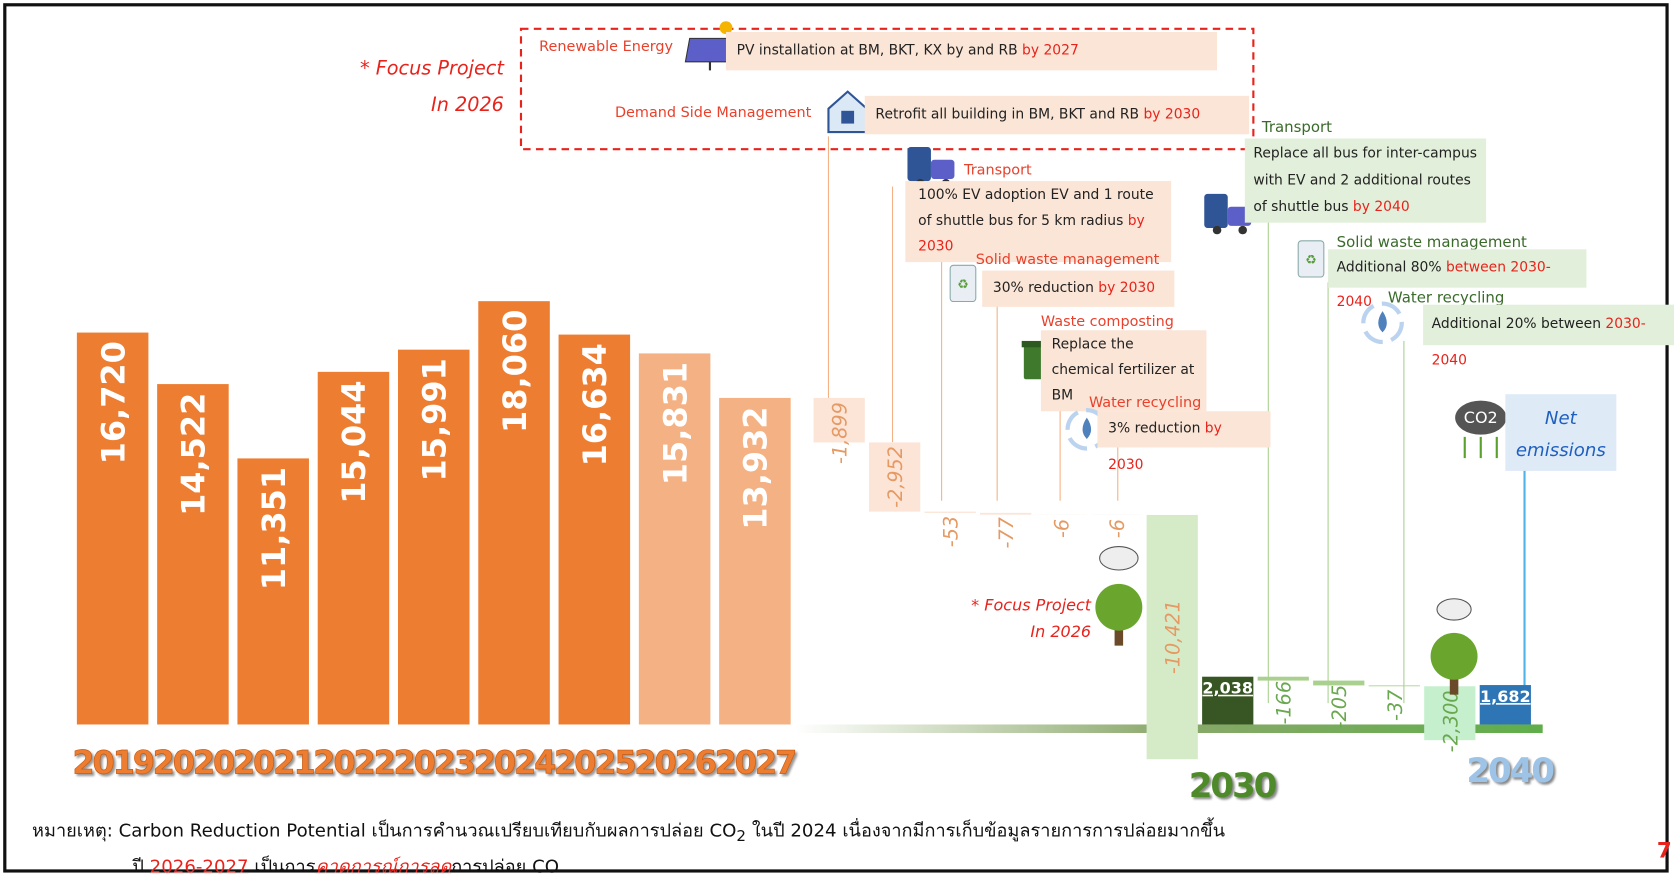 The width and height of the screenshot is (1674, 880). What do you see at coordinates (840, 433) in the screenshot?
I see `step-label: -1,899` at bounding box center [840, 433].